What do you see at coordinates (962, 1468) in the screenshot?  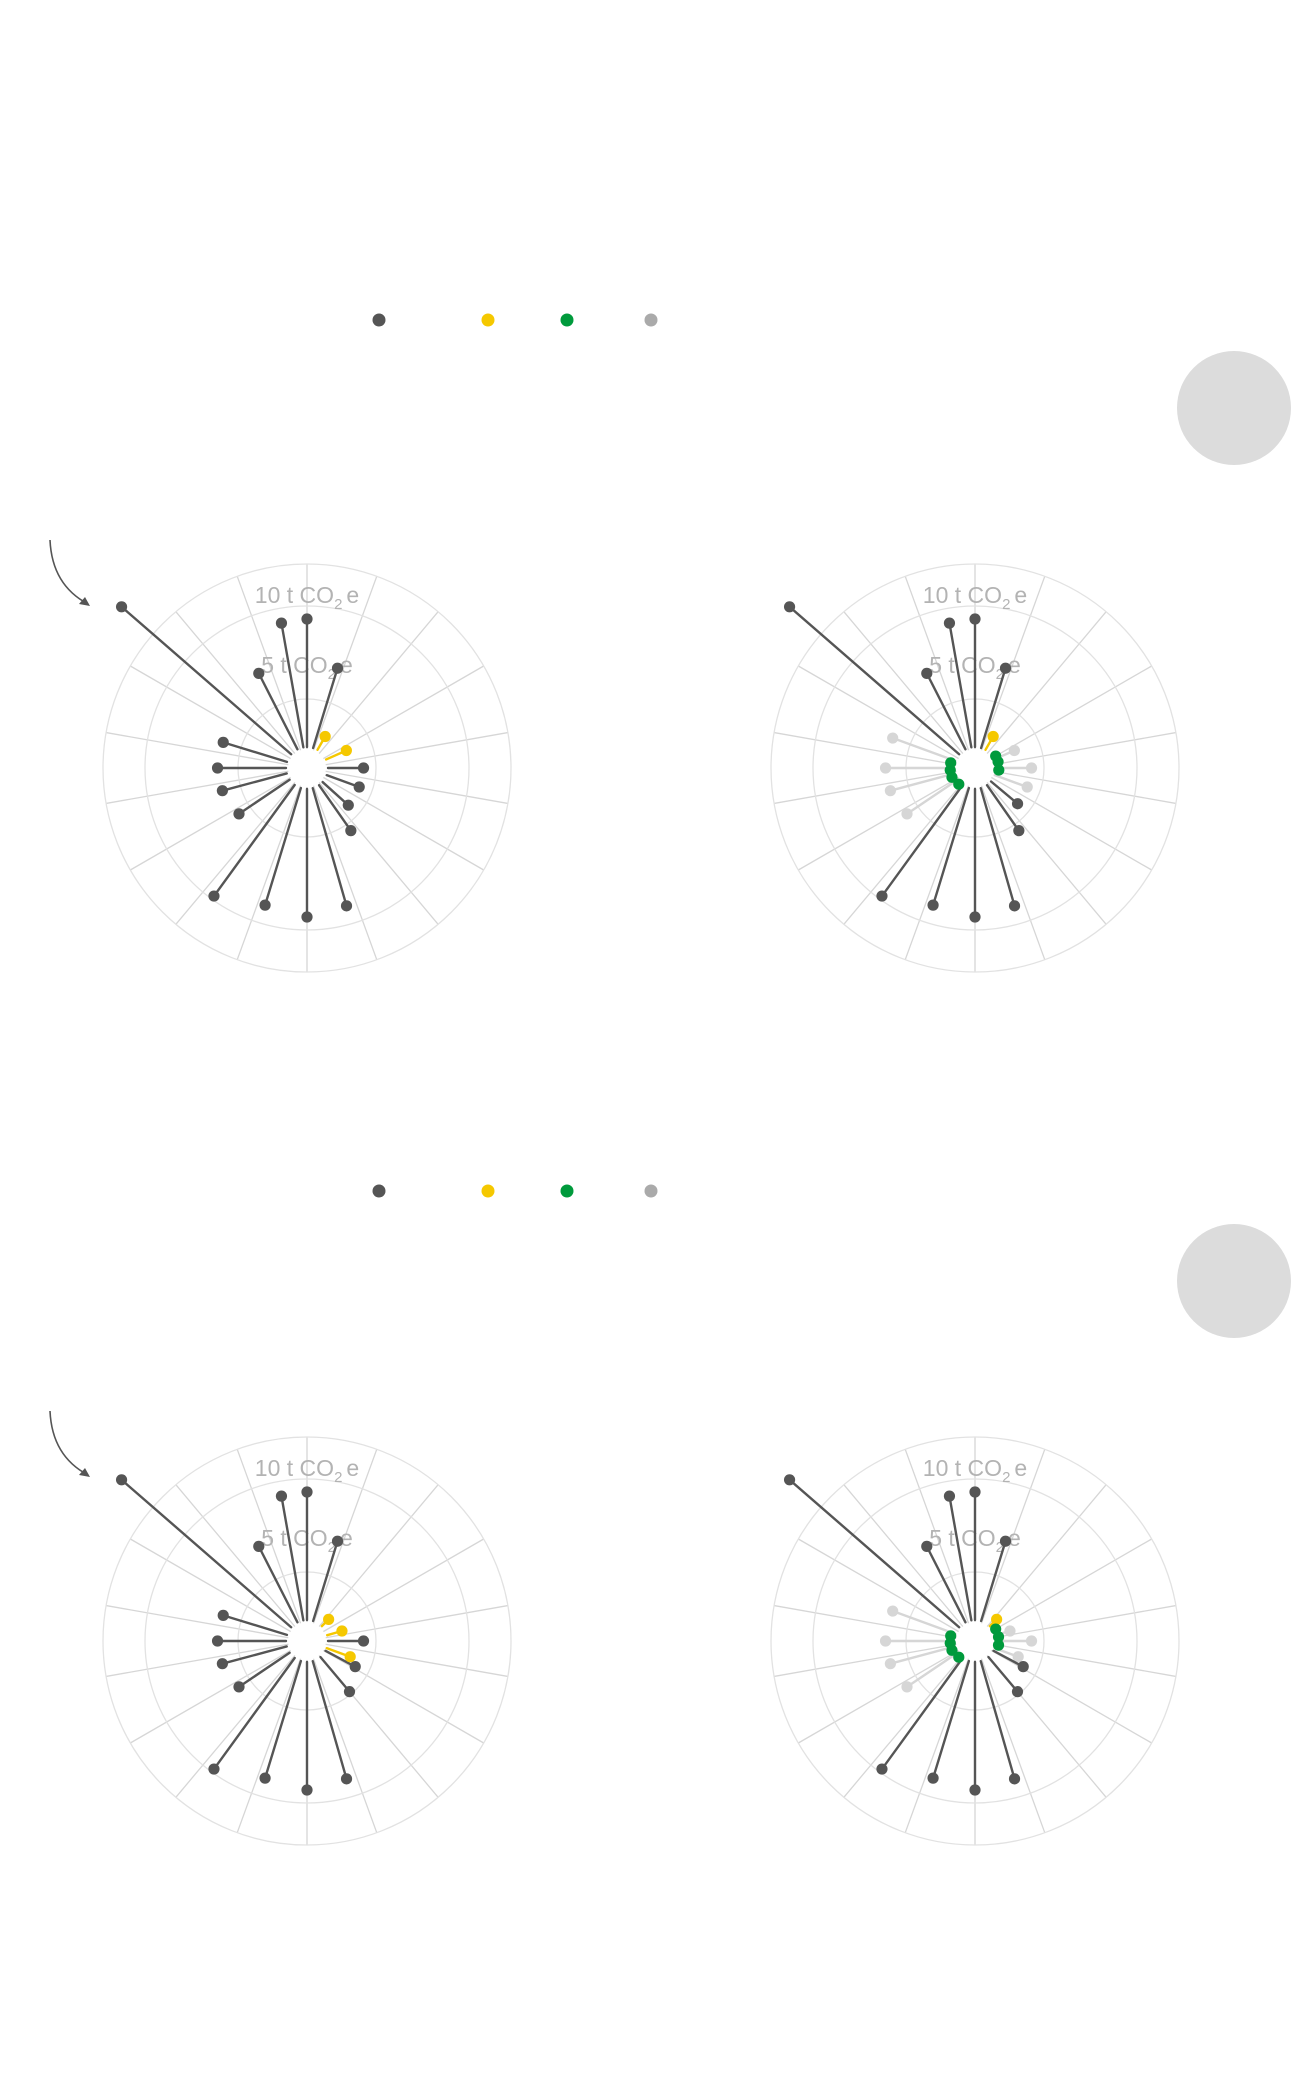 I see `ring-label-main: 10 t CO` at bounding box center [962, 1468].